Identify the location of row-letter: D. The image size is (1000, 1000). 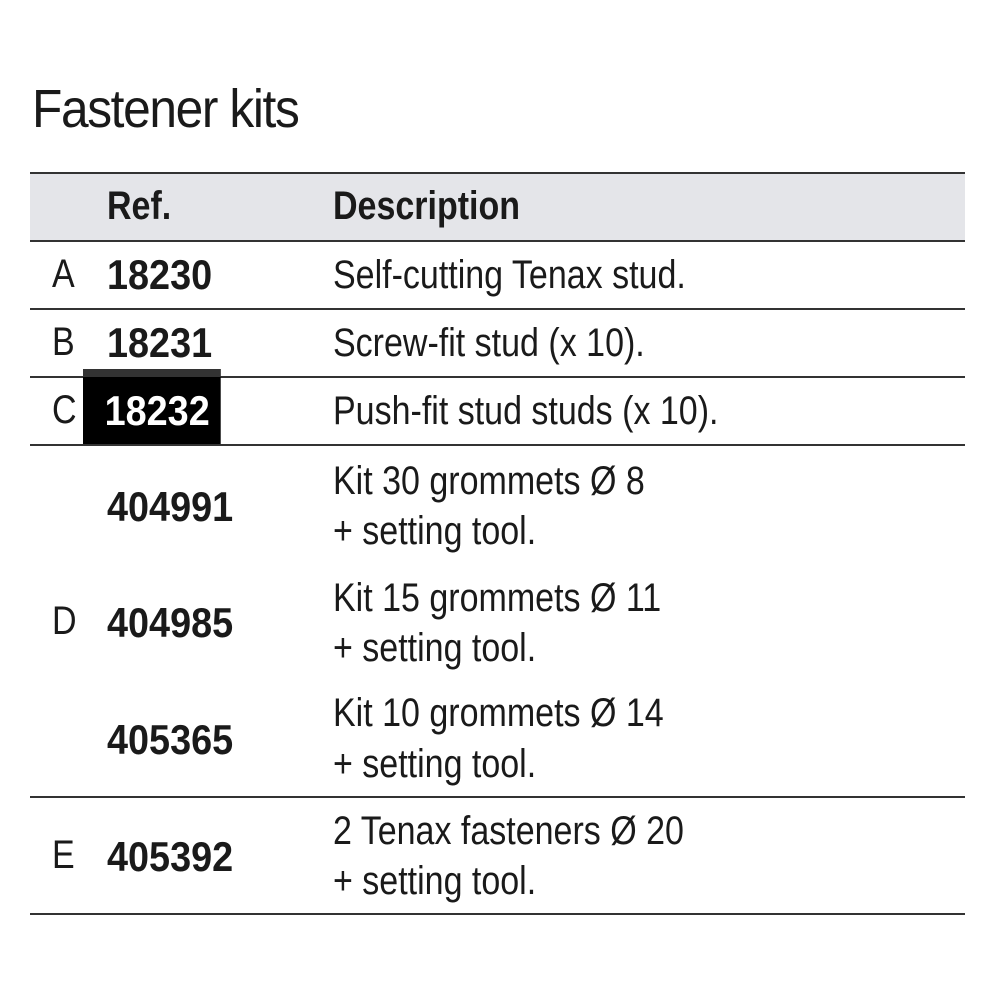
(64, 621).